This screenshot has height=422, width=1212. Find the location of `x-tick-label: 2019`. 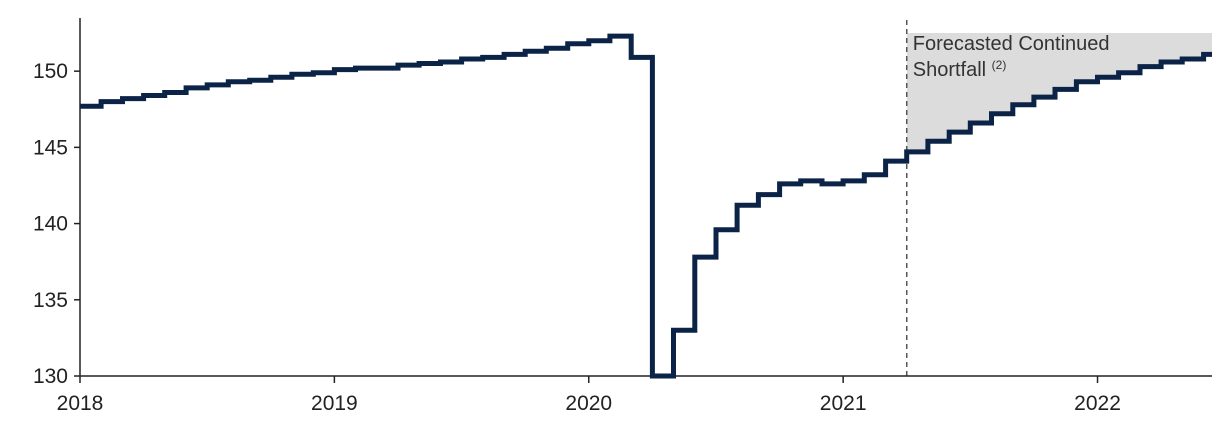

x-tick-label: 2019 is located at coordinates (334, 403).